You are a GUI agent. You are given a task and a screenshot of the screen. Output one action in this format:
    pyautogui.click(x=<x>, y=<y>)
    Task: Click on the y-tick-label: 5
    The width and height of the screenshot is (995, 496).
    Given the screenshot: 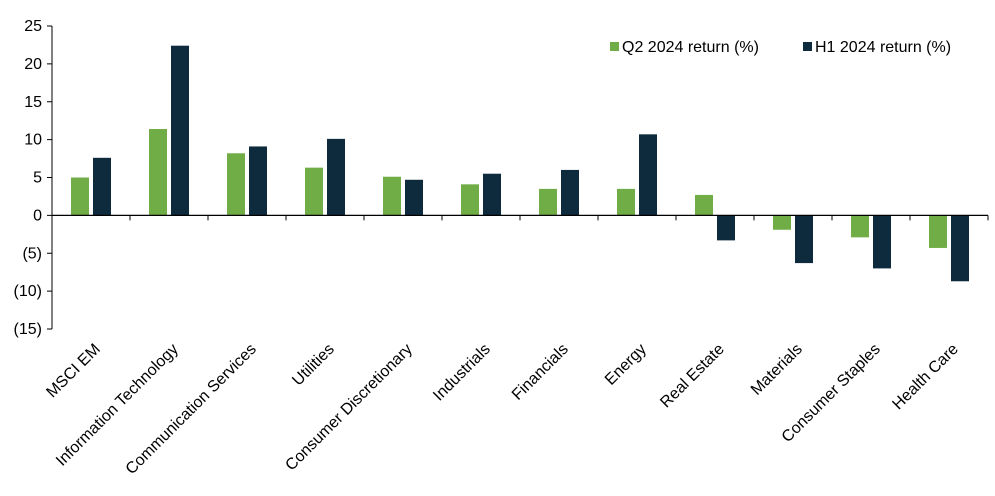 What is the action you would take?
    pyautogui.click(x=37, y=178)
    